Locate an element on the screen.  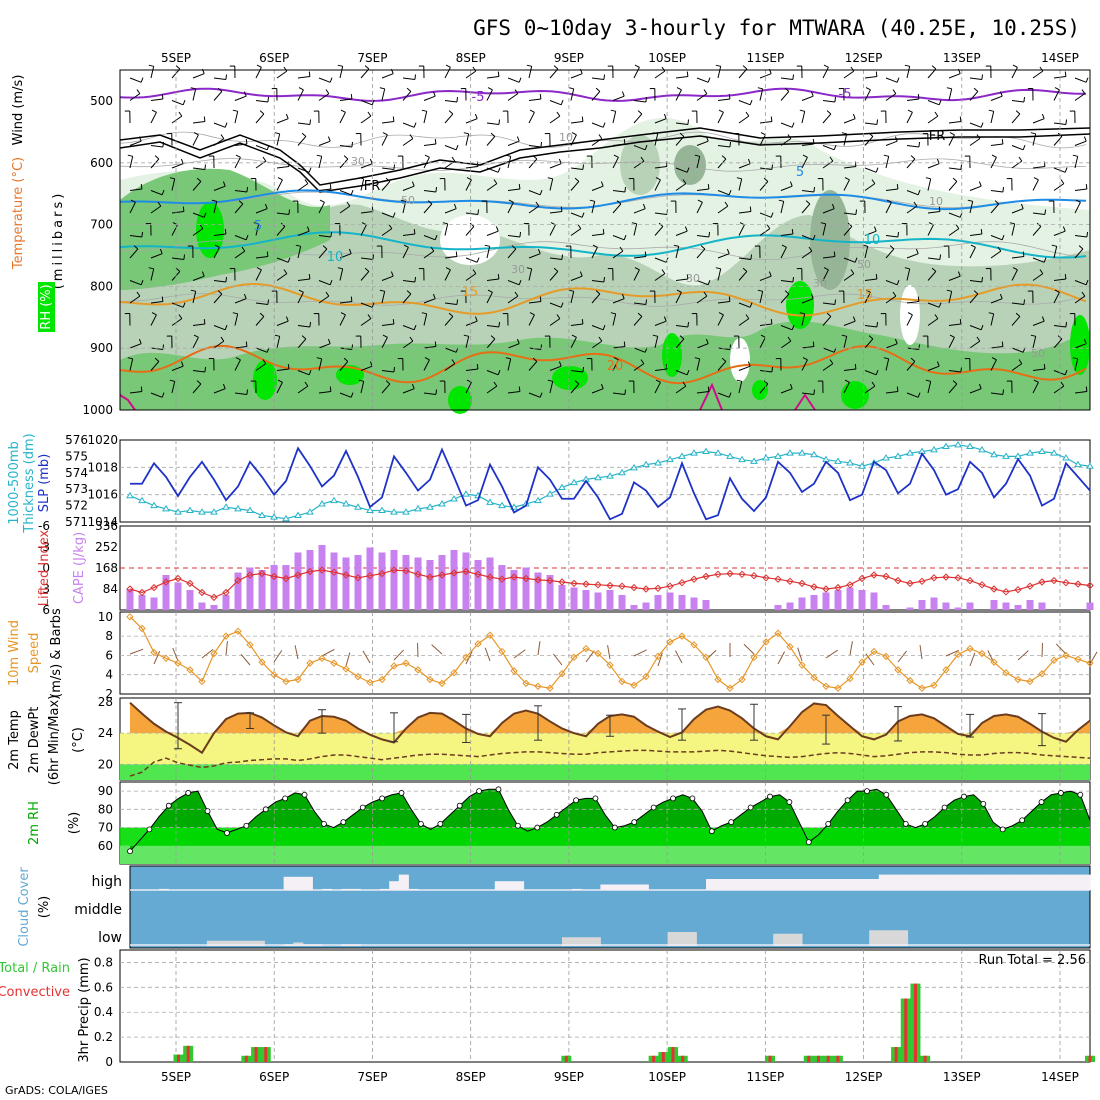
precip-tick-0.4: 0.4 is located at coordinates (103, 1012).